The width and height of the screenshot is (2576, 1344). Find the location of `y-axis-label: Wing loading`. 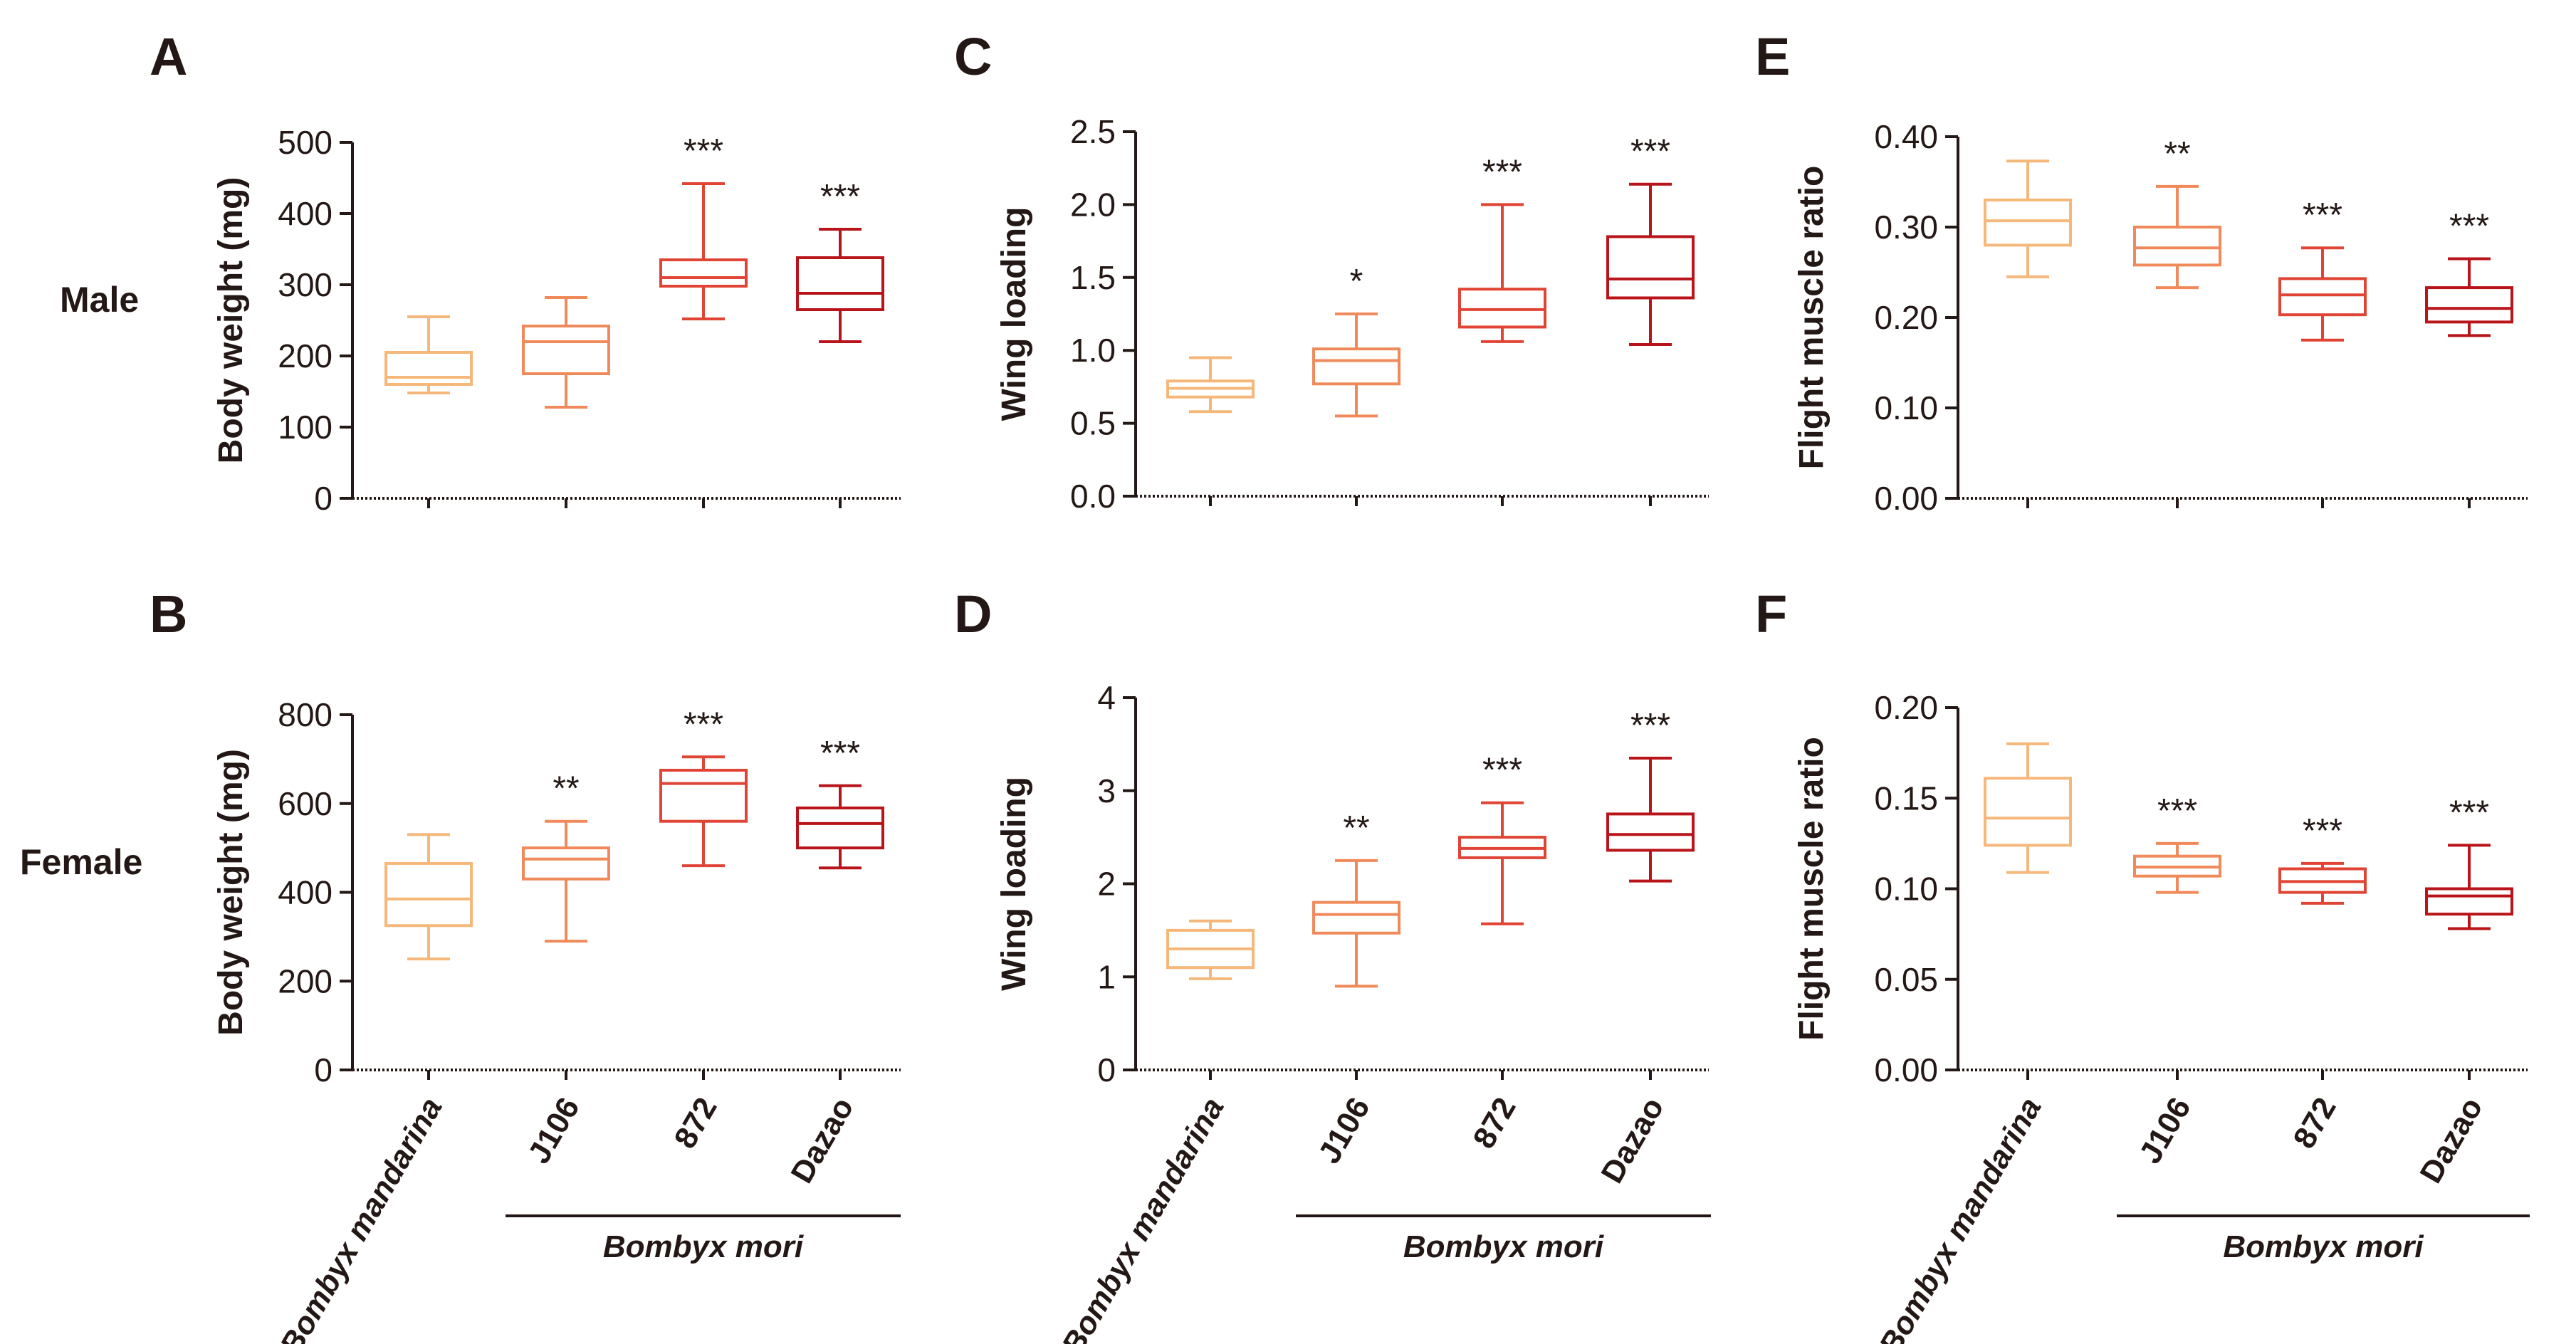

y-axis-label: Wing loading is located at coordinates (1014, 884).